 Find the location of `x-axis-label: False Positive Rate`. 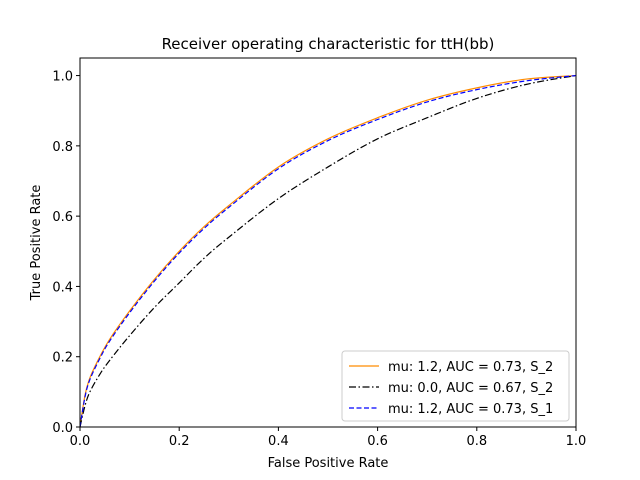

x-axis-label: False Positive Rate is located at coordinates (328, 463).